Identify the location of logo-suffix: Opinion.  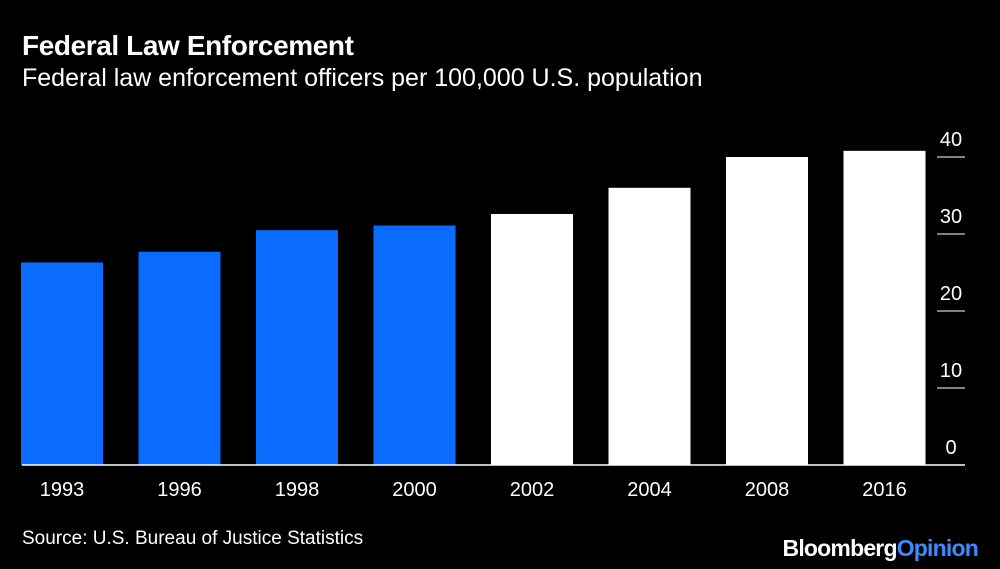
(937, 548).